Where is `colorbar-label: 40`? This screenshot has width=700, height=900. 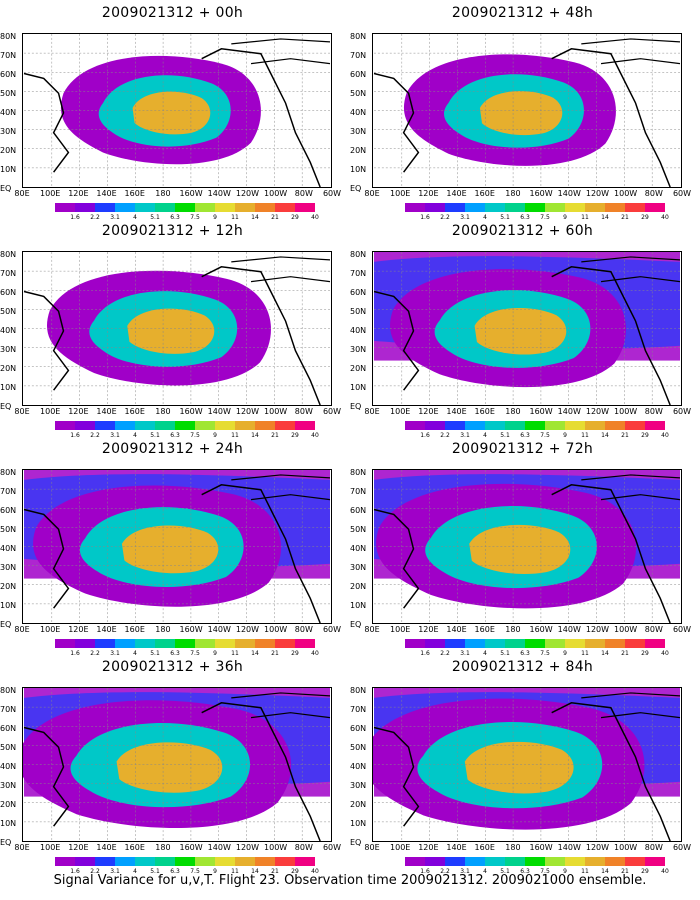 colorbar-label: 40 is located at coordinates (315, 871).